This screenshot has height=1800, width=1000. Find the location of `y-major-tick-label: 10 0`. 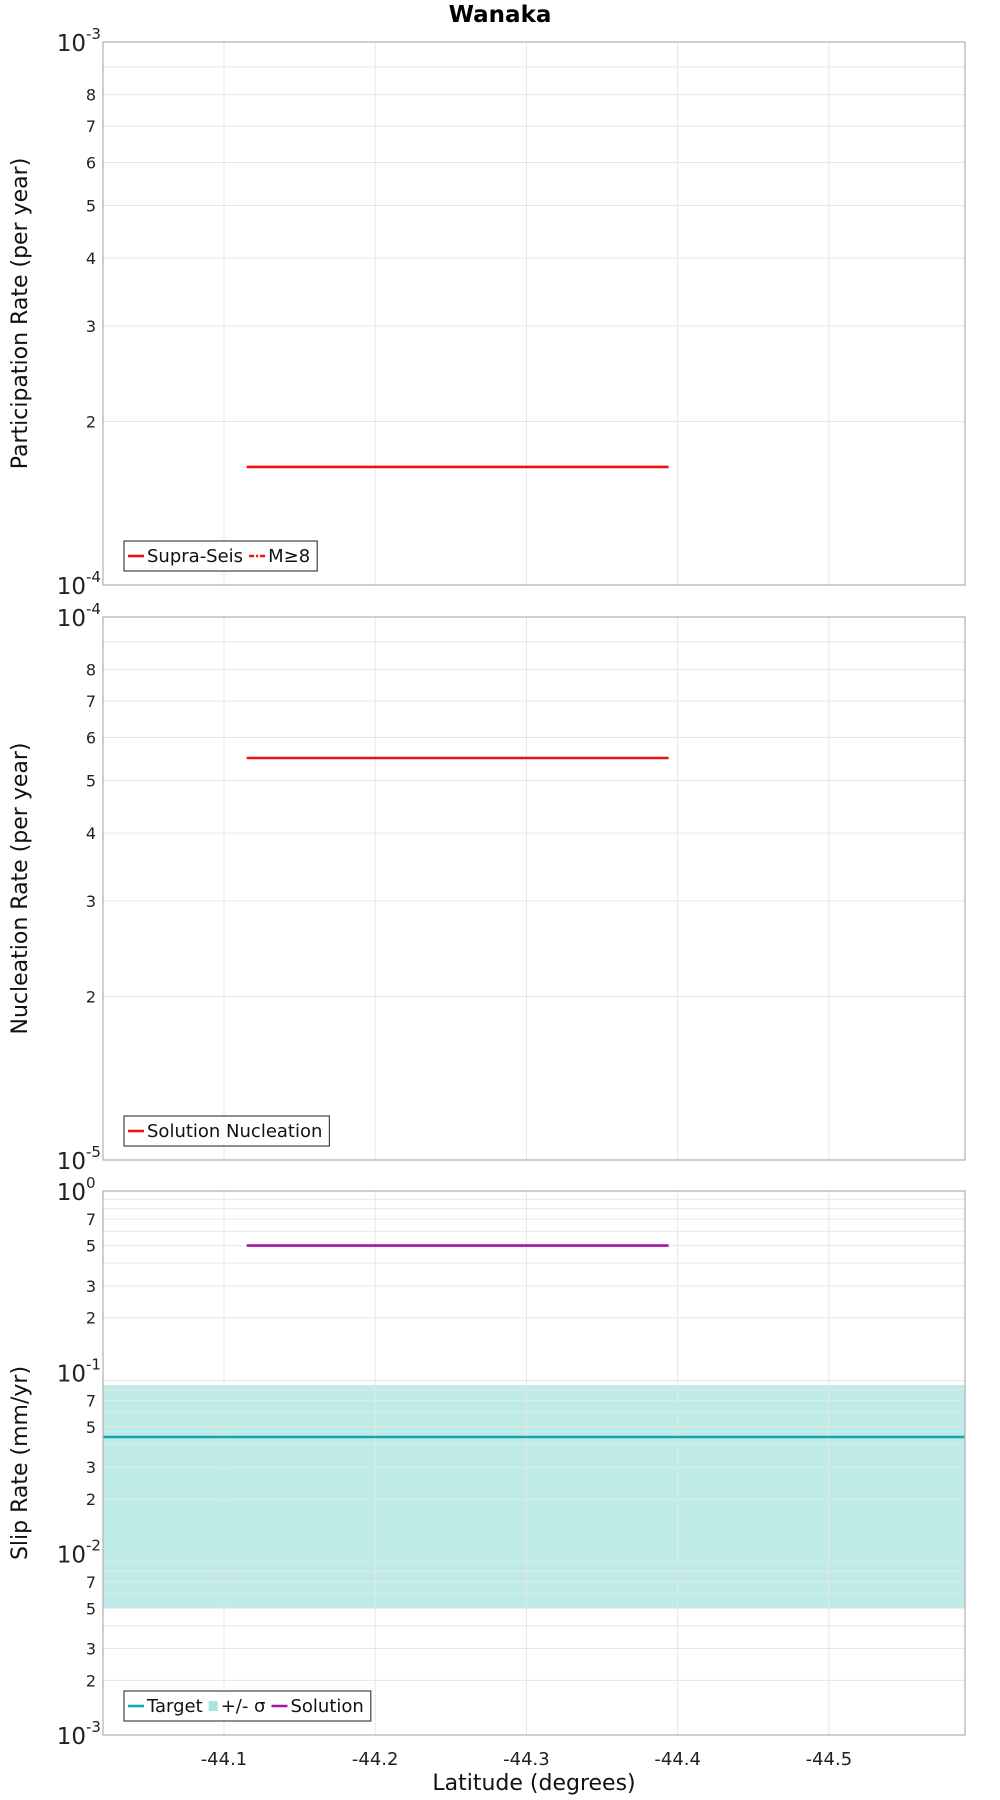

y-major-tick-label: 10 0 is located at coordinates (76, 1190).